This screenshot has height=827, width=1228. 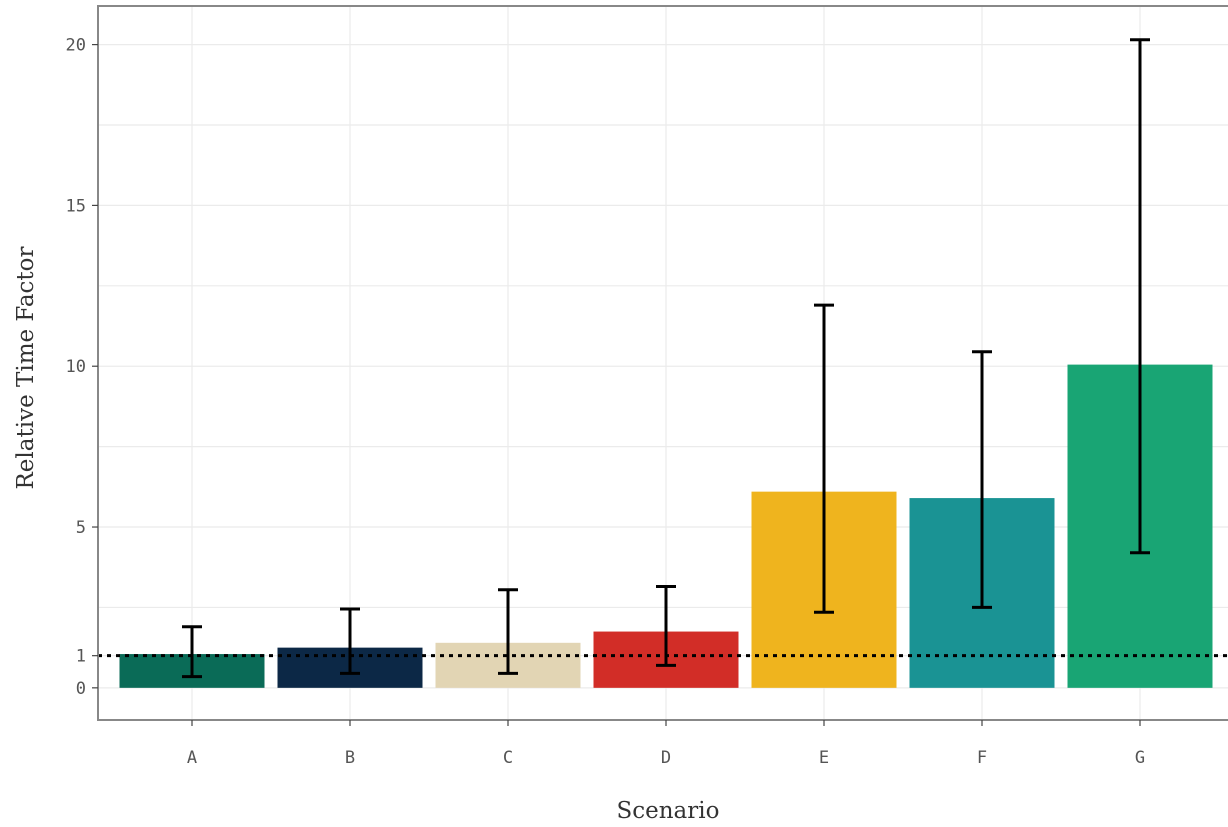 I want to click on error-bar-A, so click(x=192, y=652).